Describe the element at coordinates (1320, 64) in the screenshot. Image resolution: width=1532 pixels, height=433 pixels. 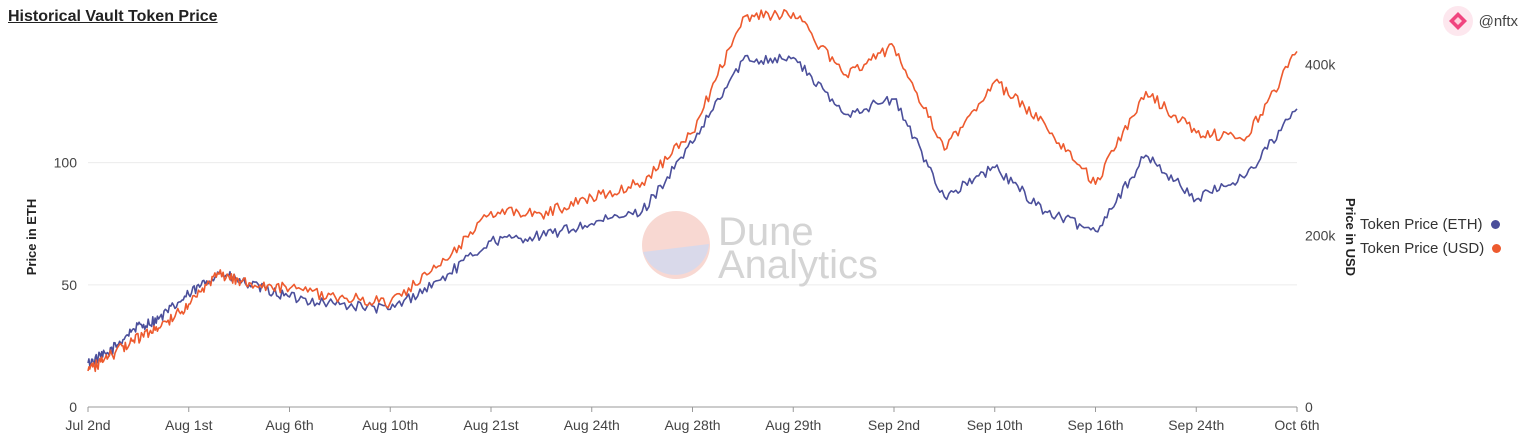
I see `y-right-tick-label: 400k` at that location.